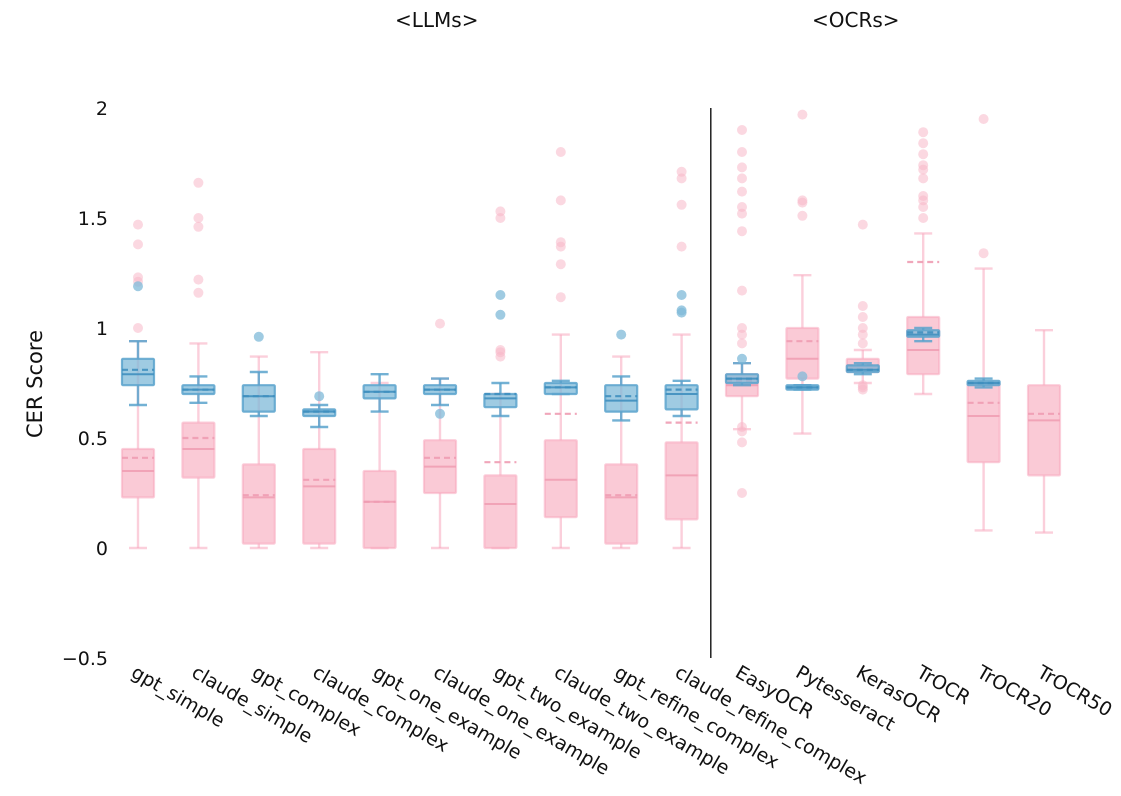  Describe the element at coordinates (440, 398) in the screenshot. I see `blue-box-claude_one_example` at that location.